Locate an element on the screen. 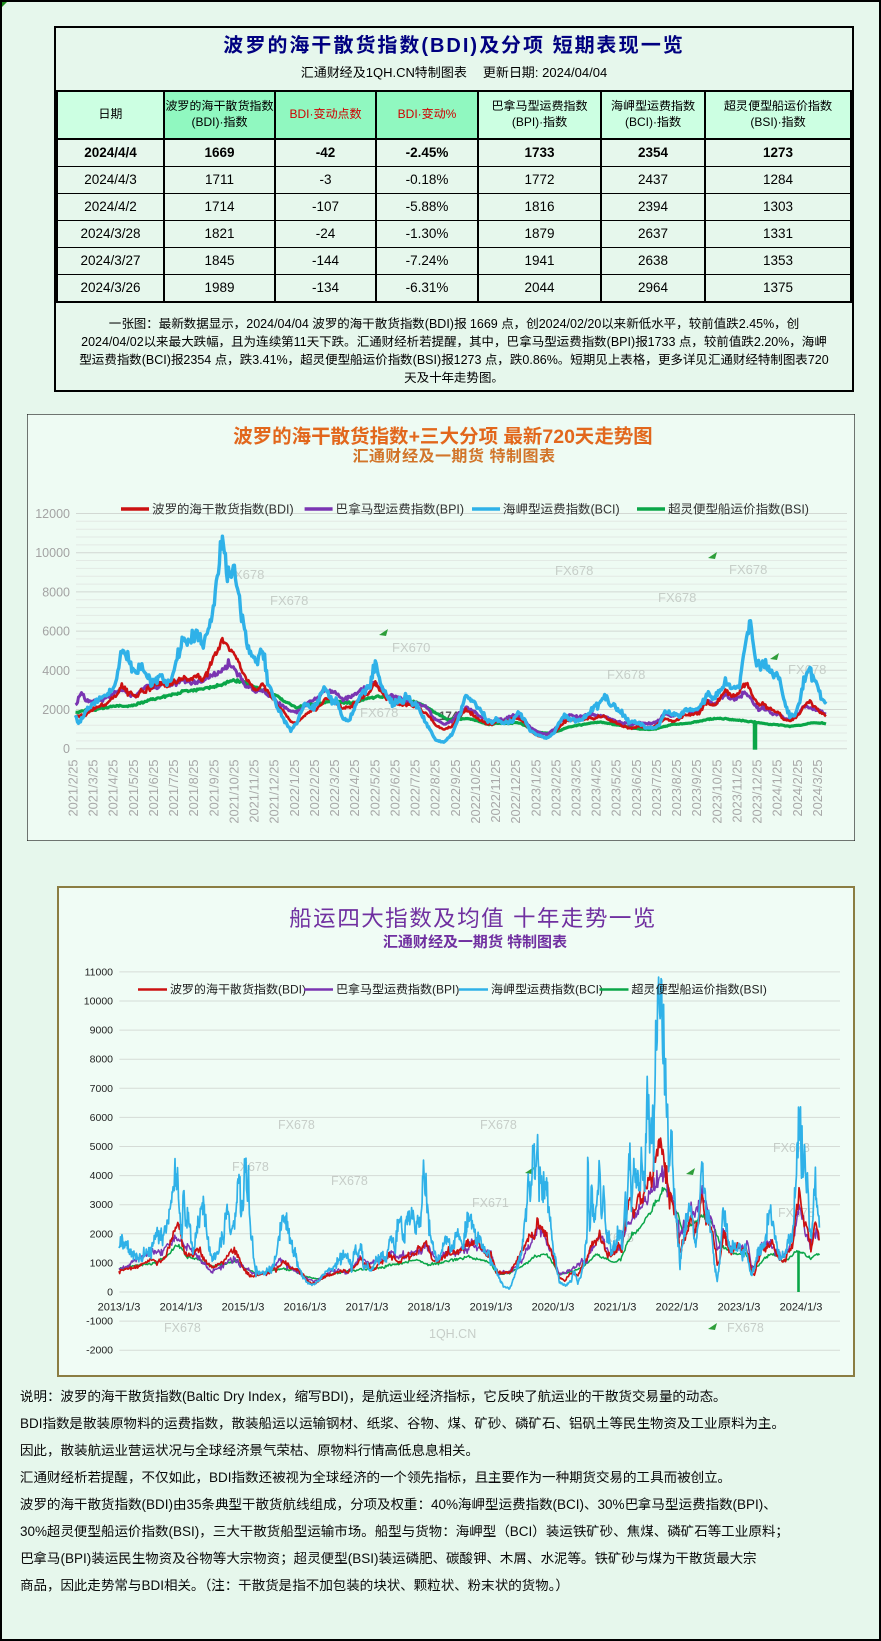 This screenshot has height=1641, width=881. svg-text: 1QH.CN is located at coordinates (452, 1334).